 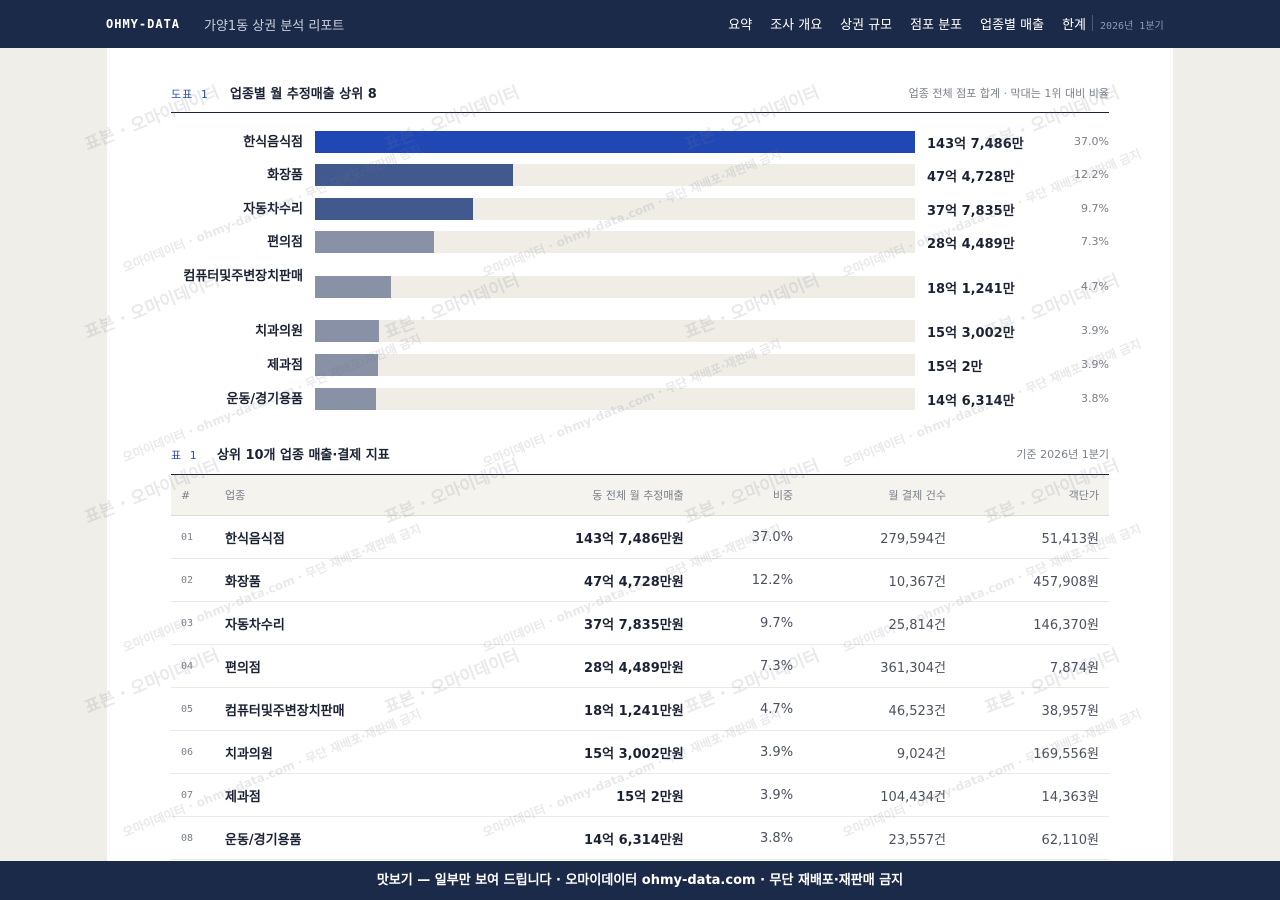 I want to click on col-monthly-sales: 동 전체 월 추정매출, so click(x=579, y=495).